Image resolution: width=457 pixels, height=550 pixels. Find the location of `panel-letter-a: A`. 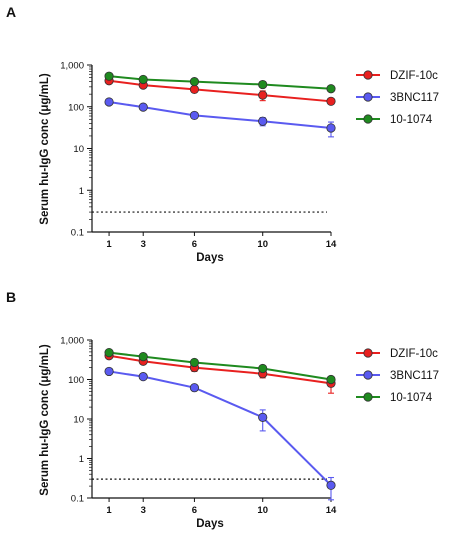

panel-letter-a: A is located at coordinates (11, 12).